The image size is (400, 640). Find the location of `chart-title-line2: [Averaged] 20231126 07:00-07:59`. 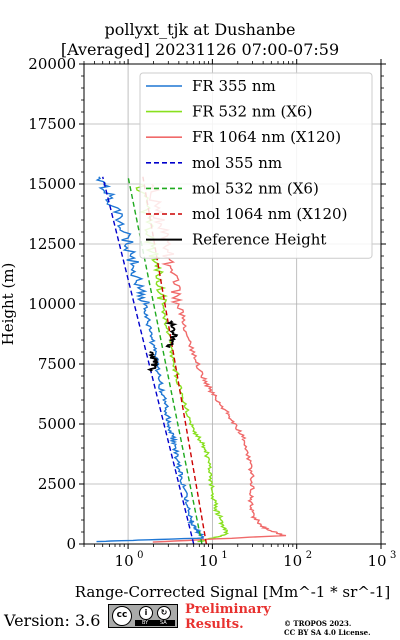

chart-title-line2: [Averaged] 20231126 07:00-07:59 is located at coordinates (200, 49).